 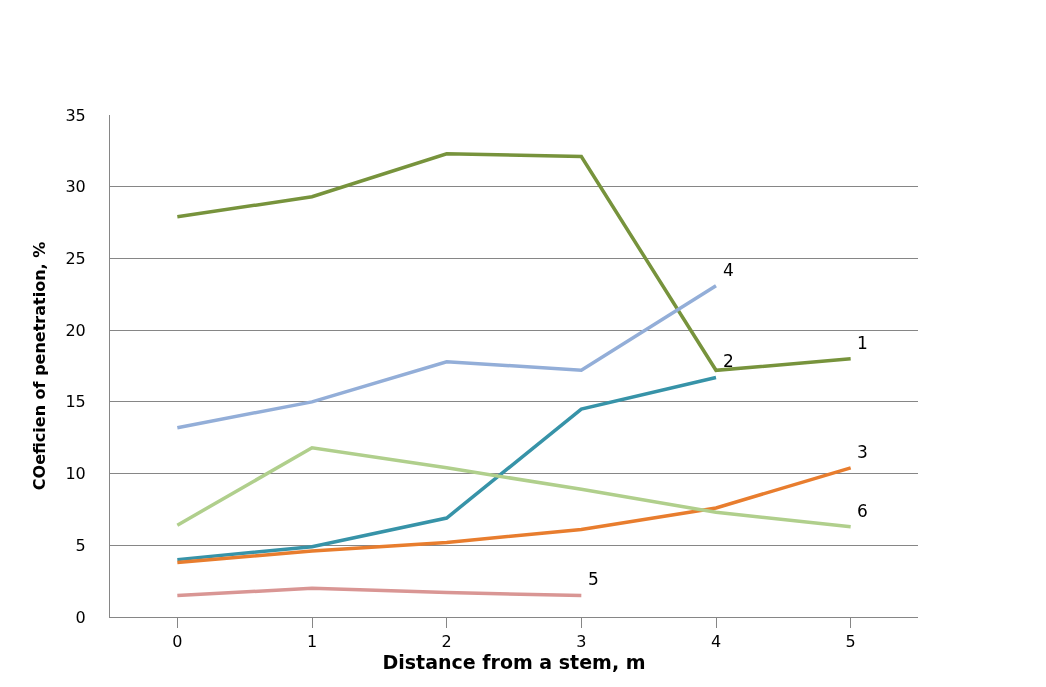 I want to click on x-tick-label: 0, so click(x=177, y=642).